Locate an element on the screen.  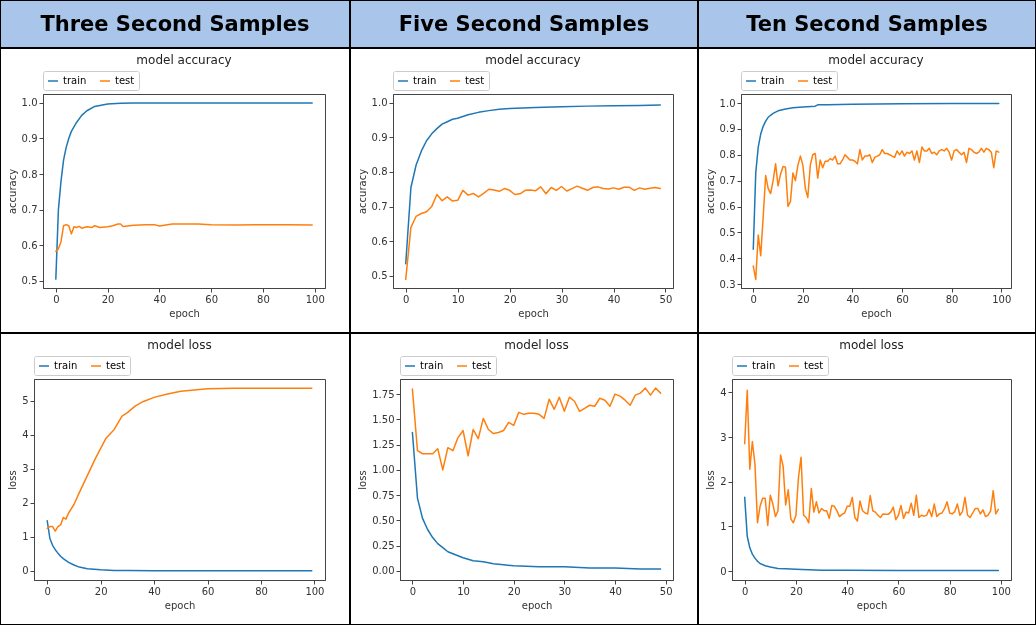
y-tick-label: 3 is located at coordinates (25, 469).